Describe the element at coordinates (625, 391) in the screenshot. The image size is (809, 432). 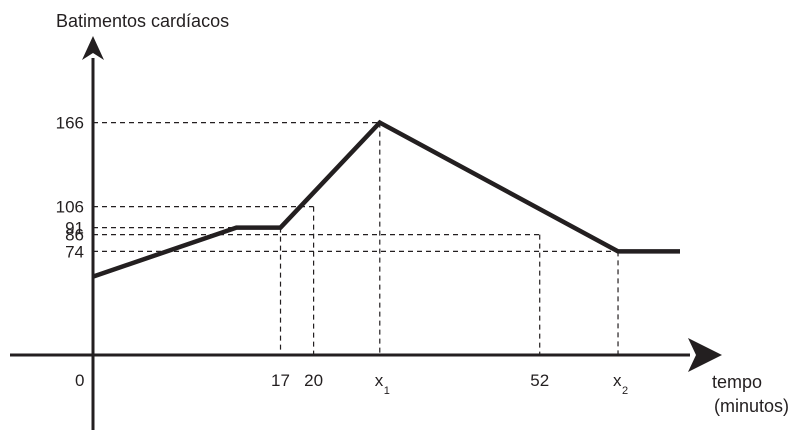
I see `x-tick-subscript: 2` at that location.